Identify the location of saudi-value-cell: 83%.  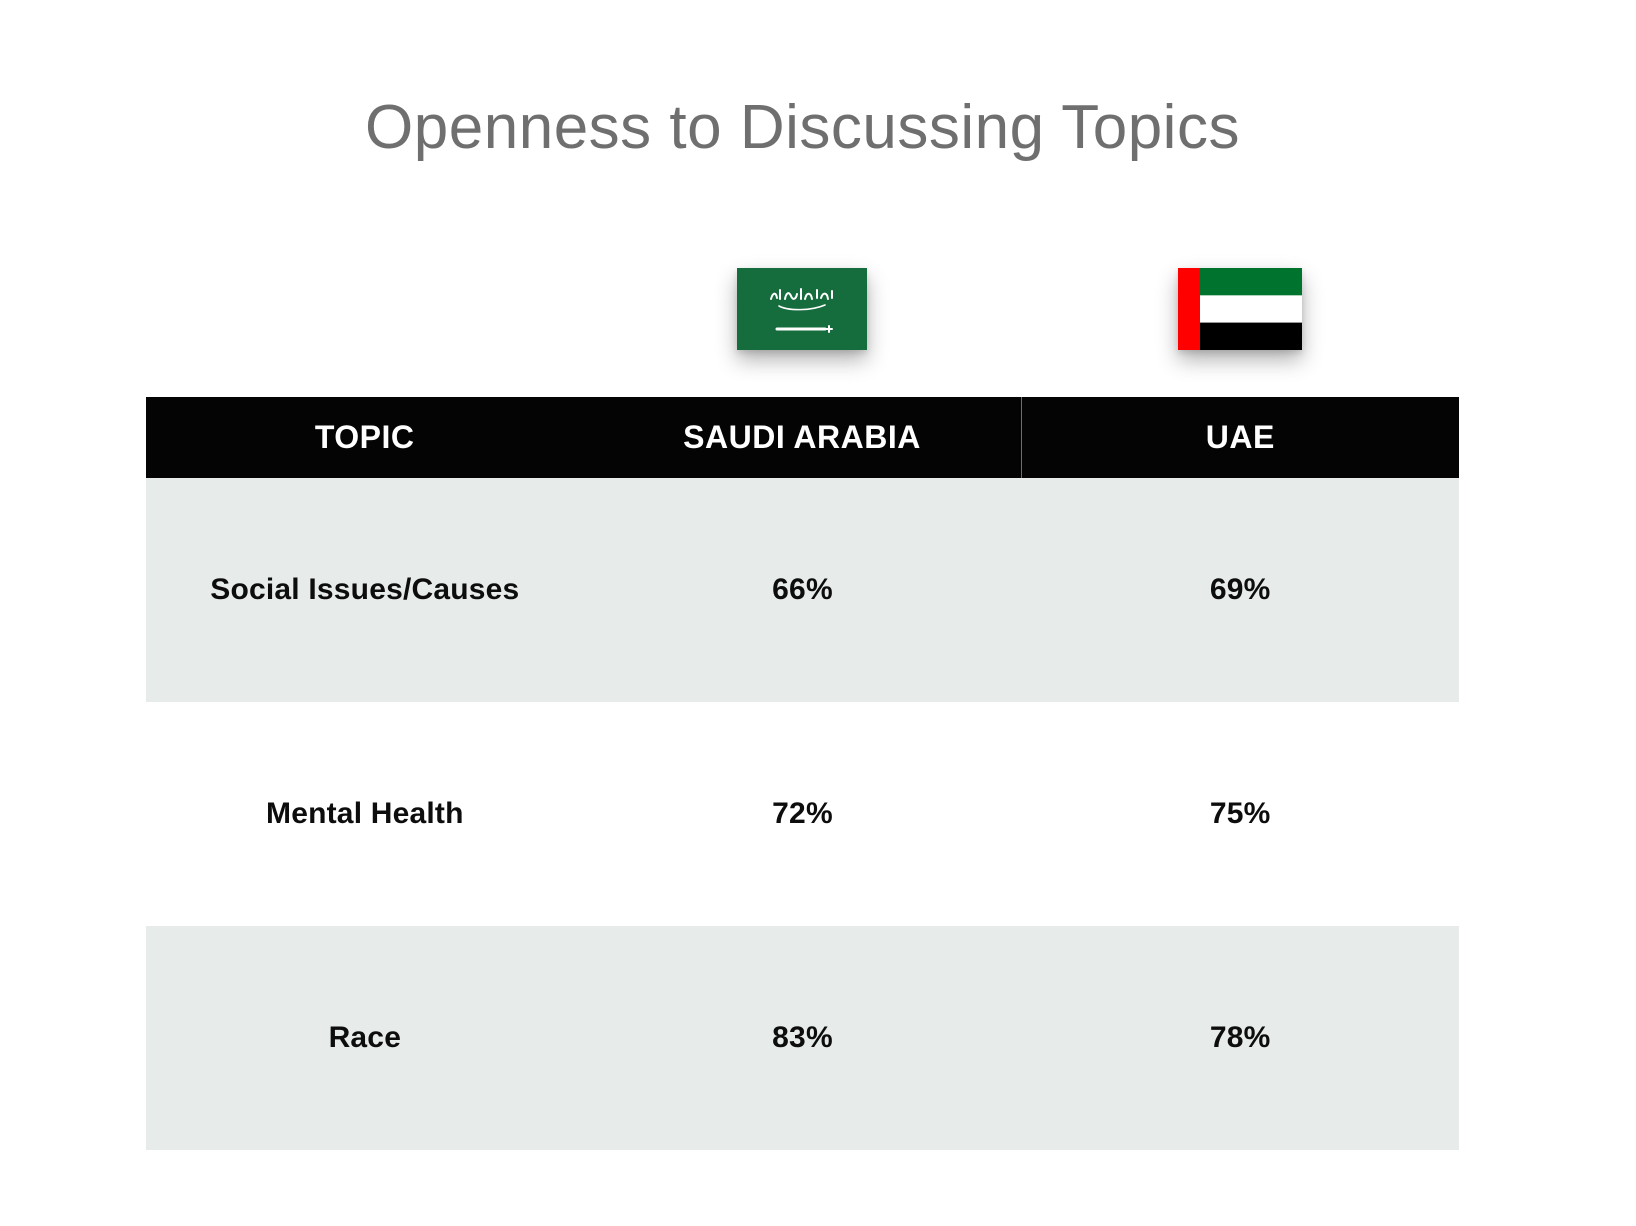
(802, 1037).